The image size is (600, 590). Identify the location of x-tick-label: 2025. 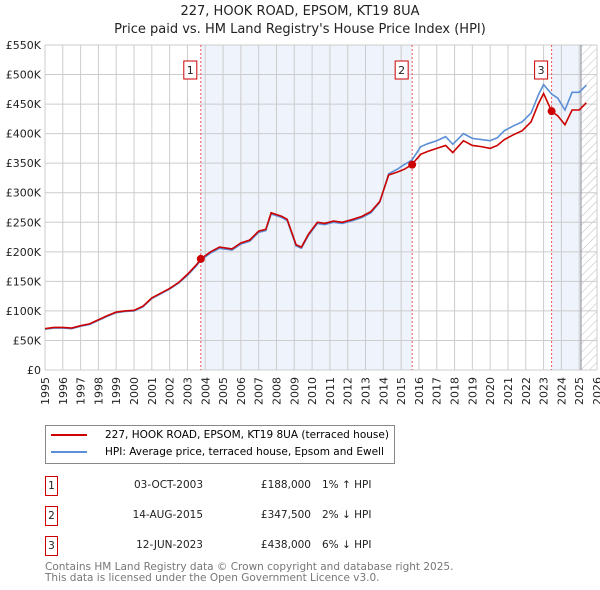
(579, 391).